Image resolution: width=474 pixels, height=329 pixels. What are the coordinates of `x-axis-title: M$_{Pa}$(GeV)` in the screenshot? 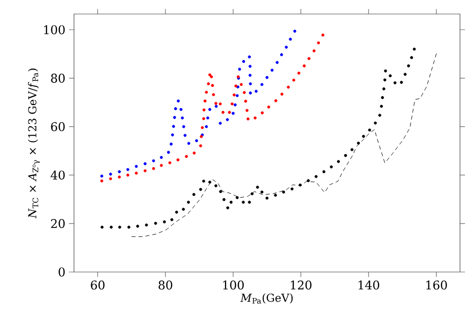 It's located at (266, 298).